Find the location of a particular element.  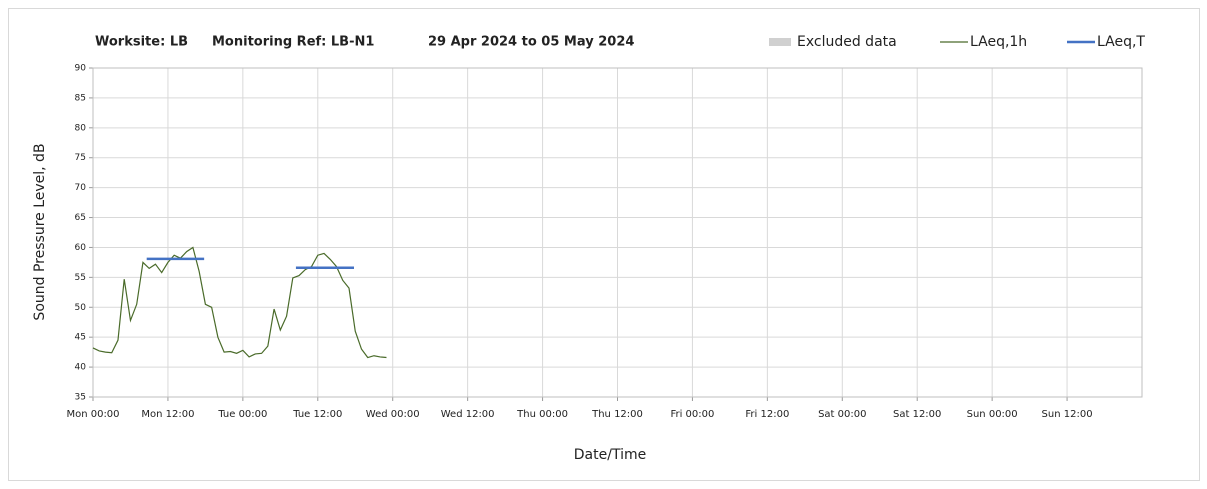

y-tick-label: 45 is located at coordinates (80, 338).